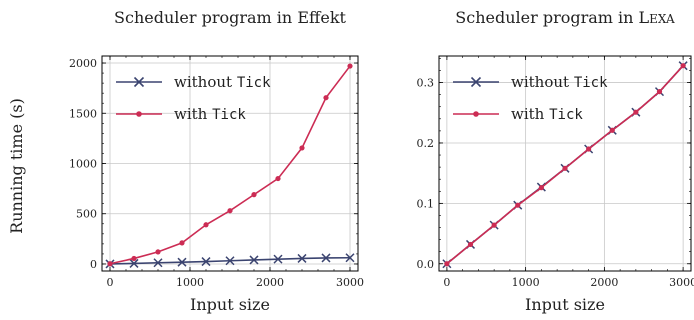  Describe the element at coordinates (93, 264) in the screenshot. I see `y-tick-label: 0` at that location.